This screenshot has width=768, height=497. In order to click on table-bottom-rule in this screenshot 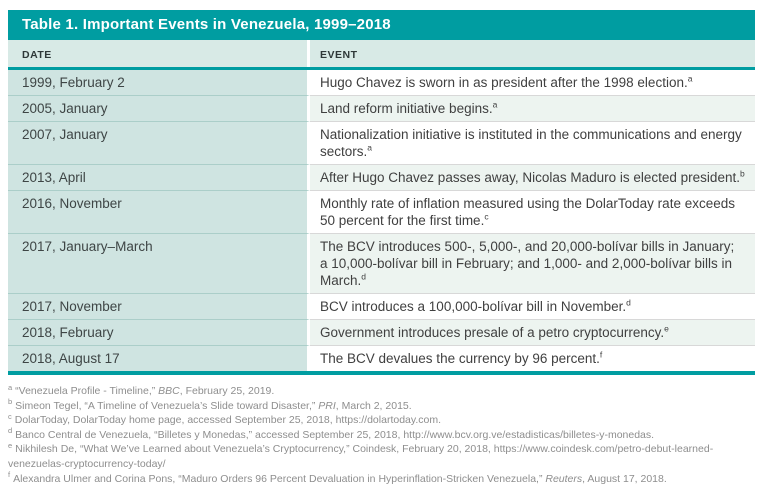, I will do `click(381, 373)`.